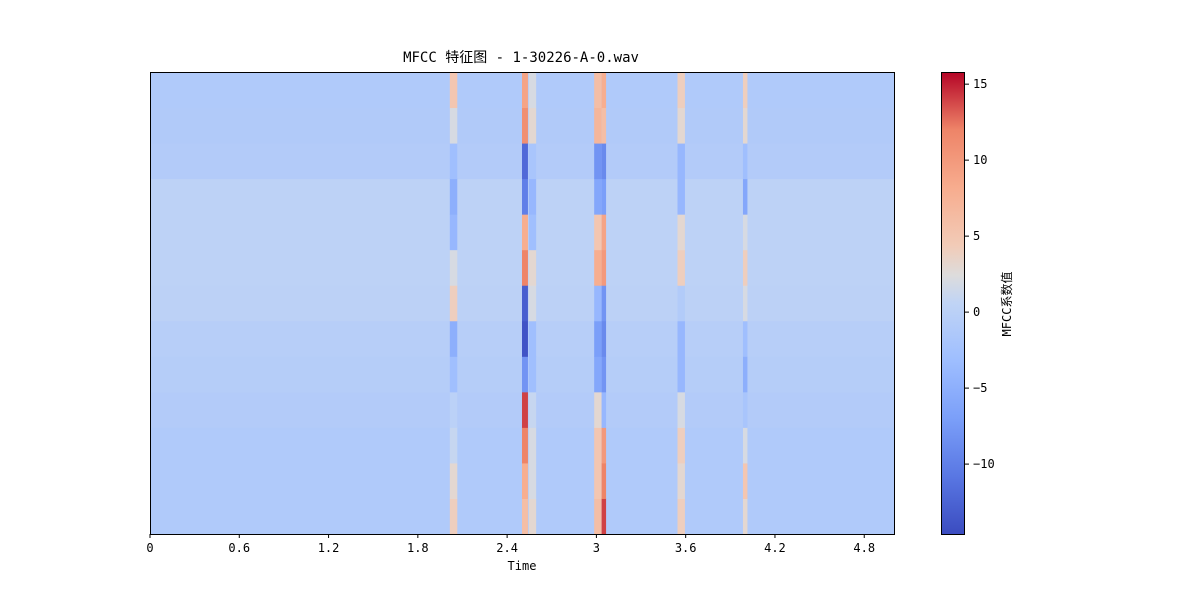 This screenshot has height=600, width=1200. Describe the element at coordinates (976, 312) in the screenshot. I see `colorbar-tick-label: 0` at that location.